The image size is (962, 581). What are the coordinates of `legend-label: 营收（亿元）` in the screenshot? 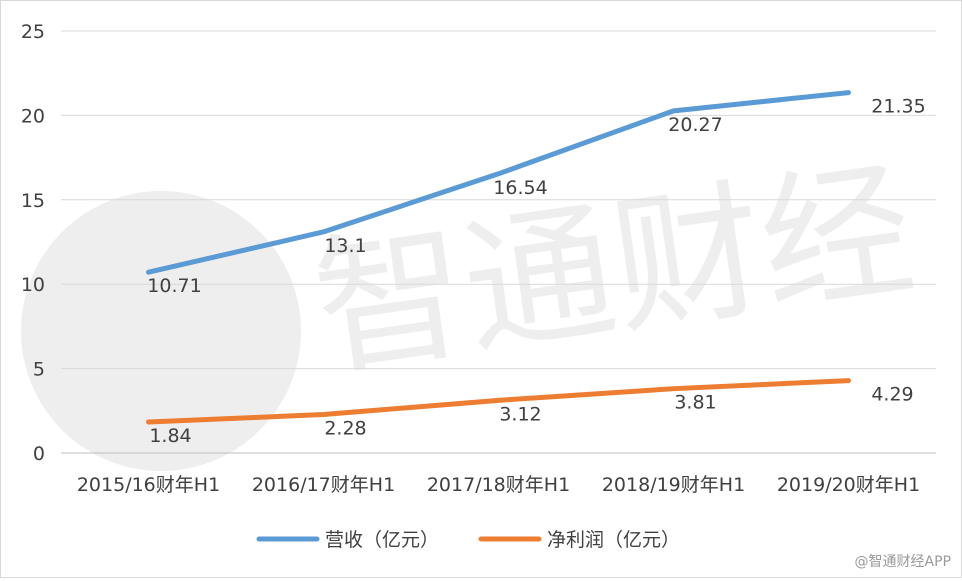 It's located at (382, 540).